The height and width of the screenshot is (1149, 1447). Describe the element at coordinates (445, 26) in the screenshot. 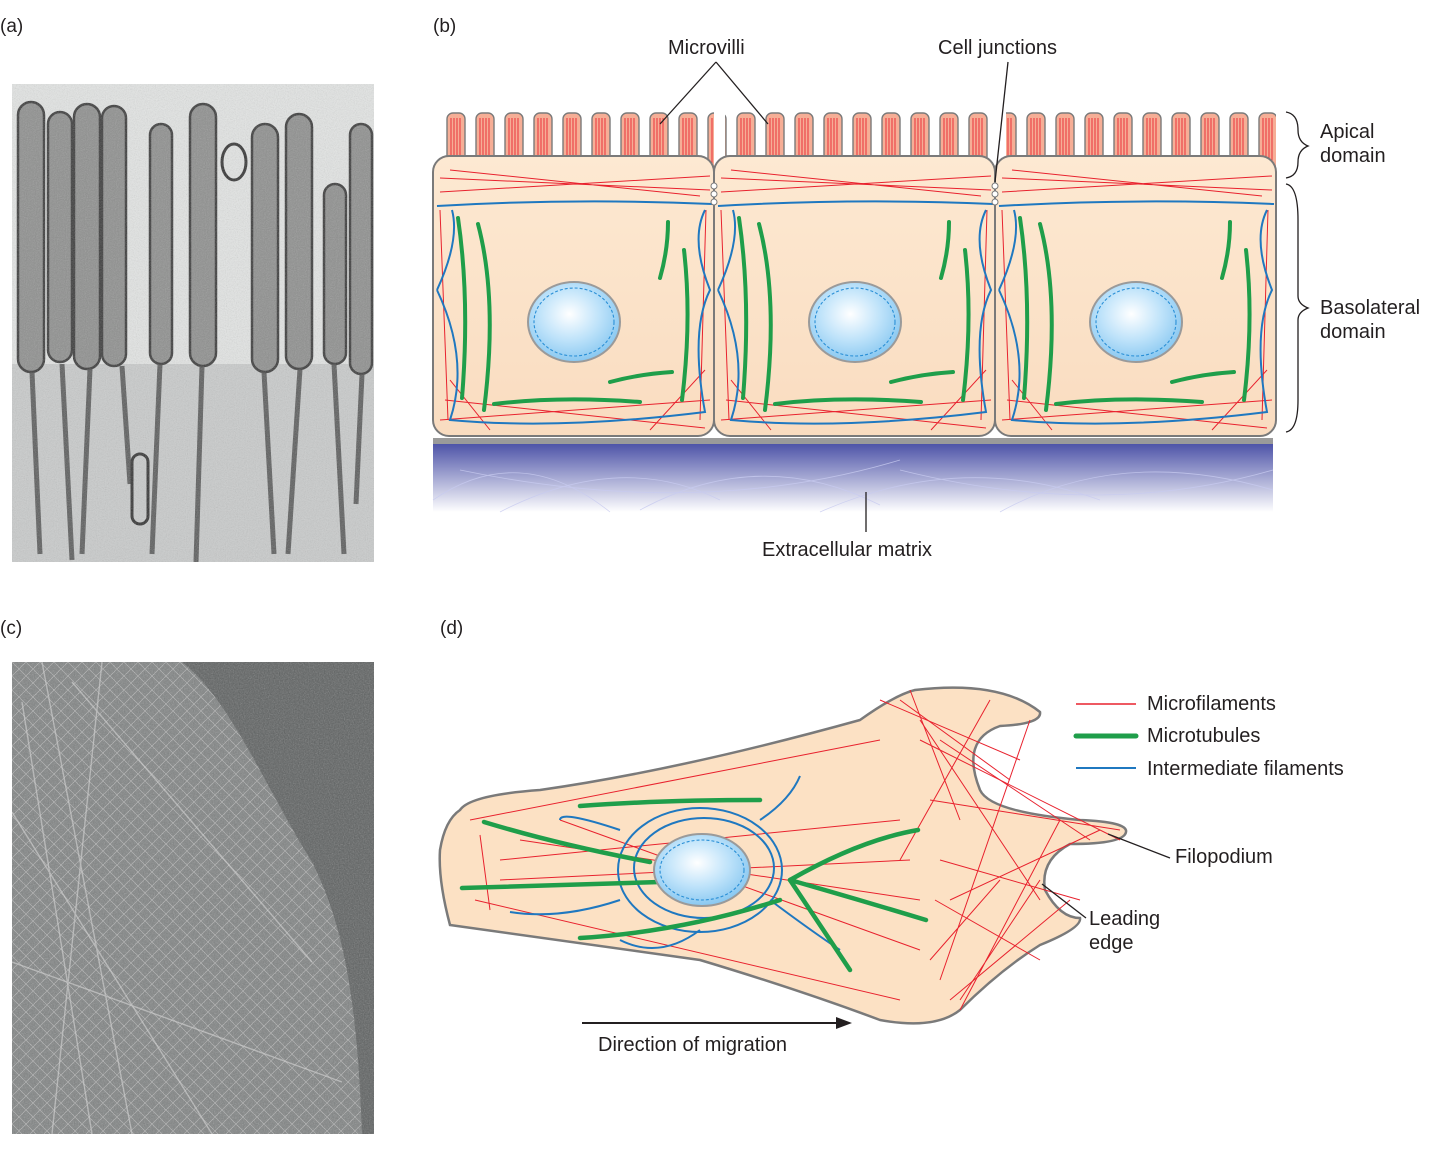

I see `panel-b-letter: (b)` at that location.